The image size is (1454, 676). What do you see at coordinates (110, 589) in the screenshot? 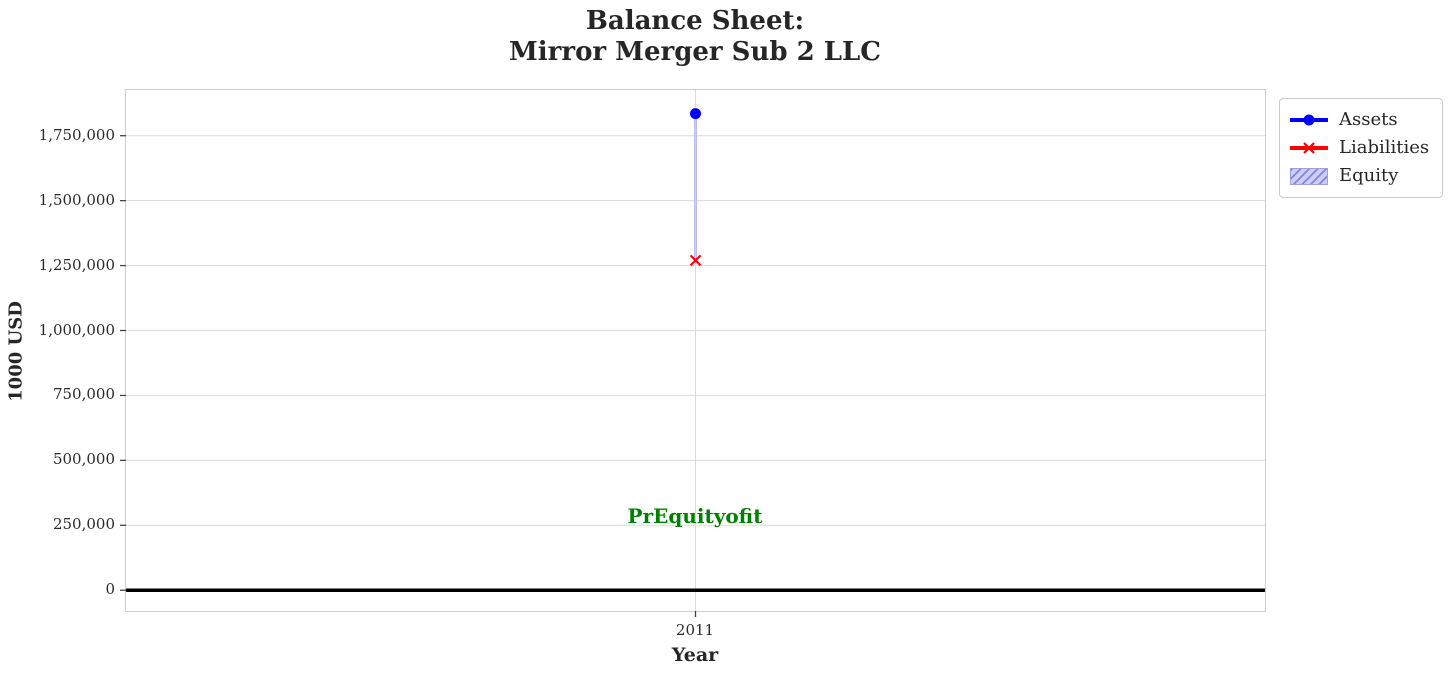
I see `y-tick-label: 0` at bounding box center [110, 589].